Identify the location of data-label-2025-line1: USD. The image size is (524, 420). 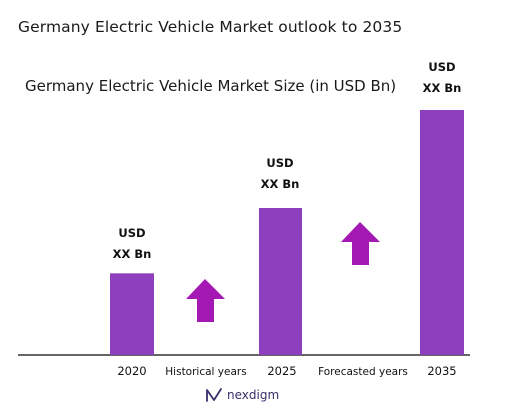
(279, 163).